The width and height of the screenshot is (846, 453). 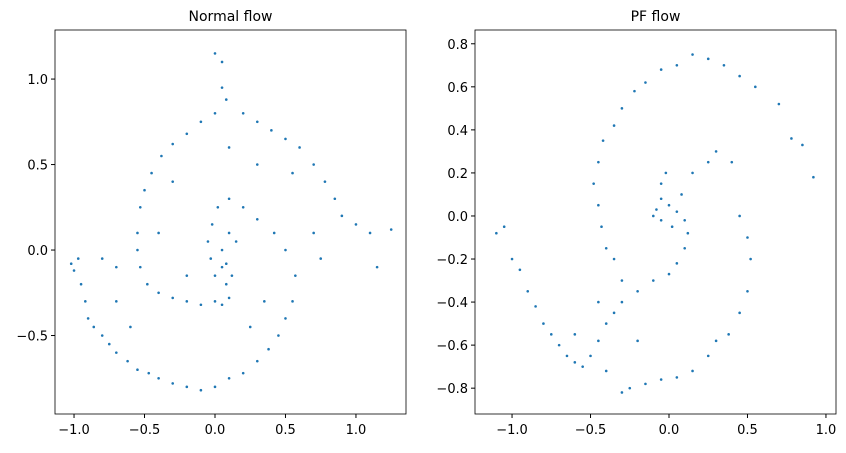 I want to click on y-tick-label: 0.6, so click(x=457, y=88).